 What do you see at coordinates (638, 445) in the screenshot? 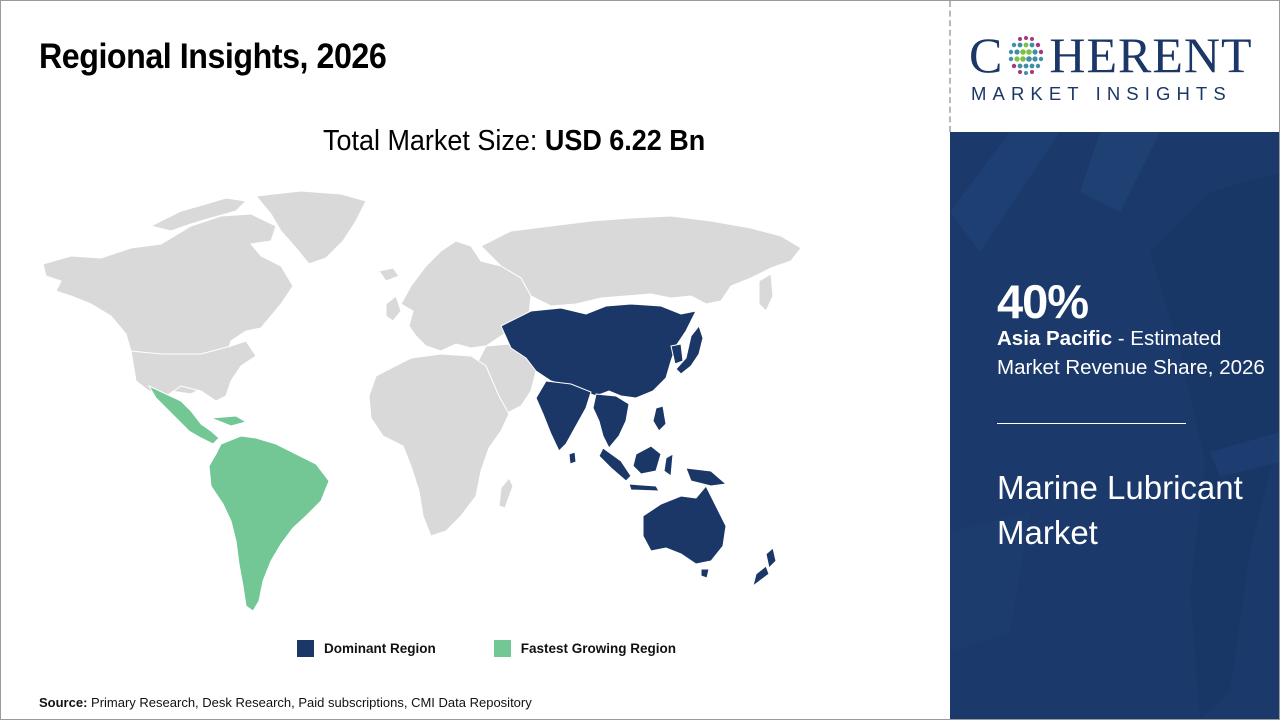
I see `asia-pacific-region` at bounding box center [638, 445].